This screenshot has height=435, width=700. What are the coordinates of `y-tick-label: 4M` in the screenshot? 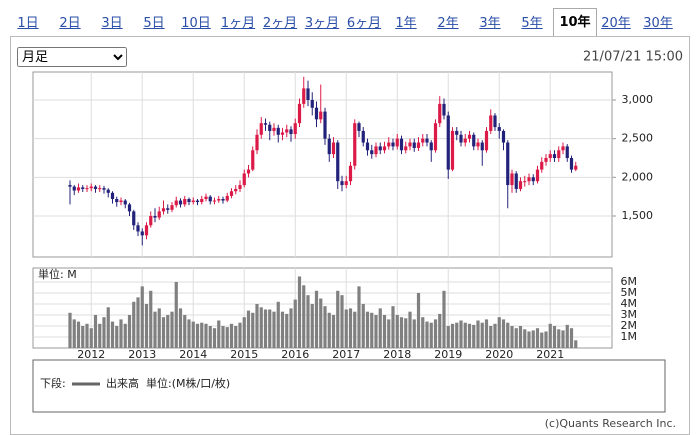 It's located at (629, 303).